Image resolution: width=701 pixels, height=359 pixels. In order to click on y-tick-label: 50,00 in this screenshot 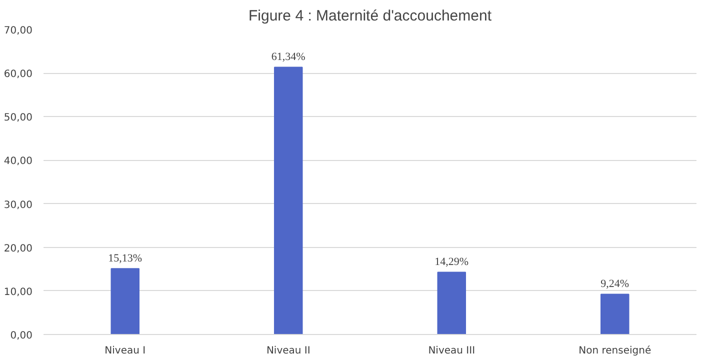, I will do `click(18, 118)`.